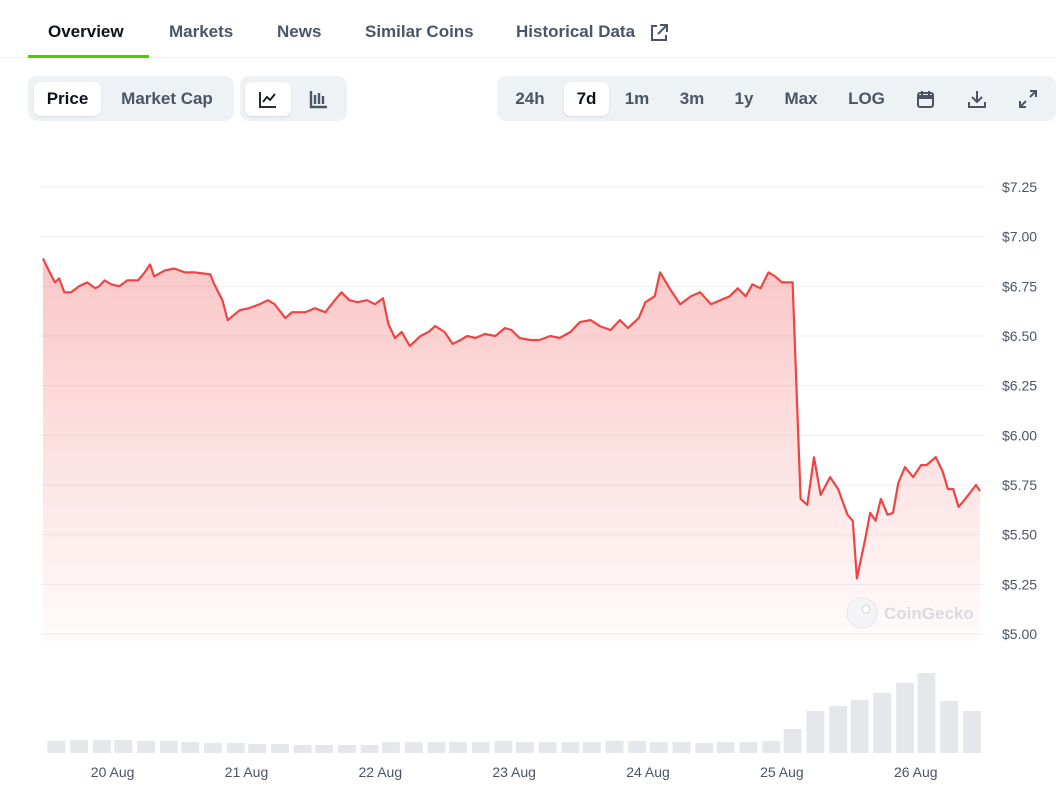  What do you see at coordinates (659, 32) in the screenshot?
I see `external-link-icon` at bounding box center [659, 32].